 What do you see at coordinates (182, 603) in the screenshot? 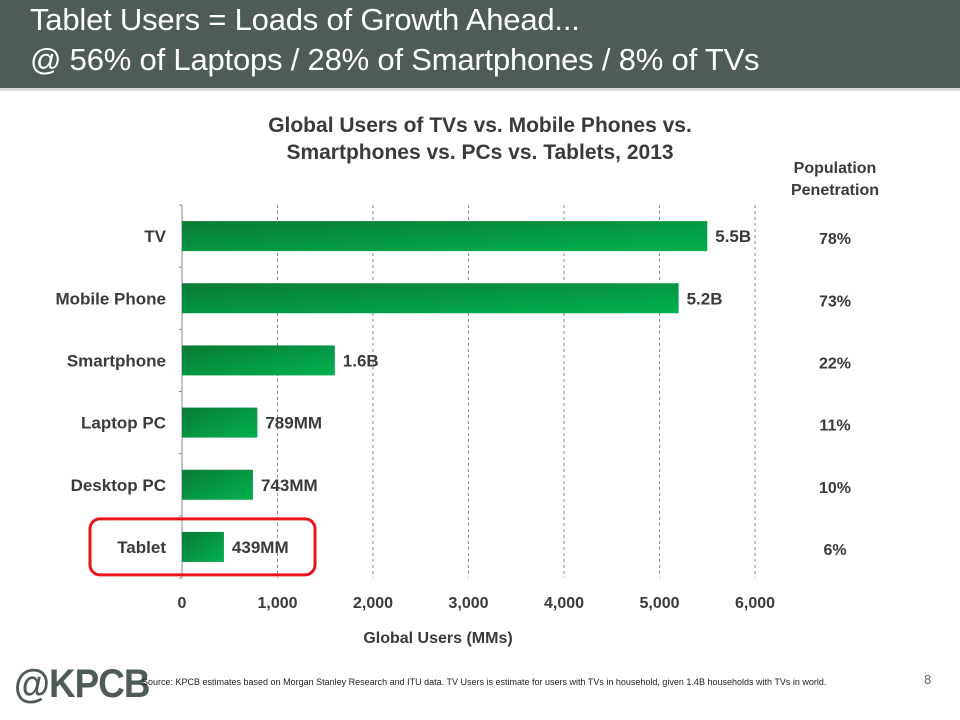
I see `x-tick-label: 0` at bounding box center [182, 603].